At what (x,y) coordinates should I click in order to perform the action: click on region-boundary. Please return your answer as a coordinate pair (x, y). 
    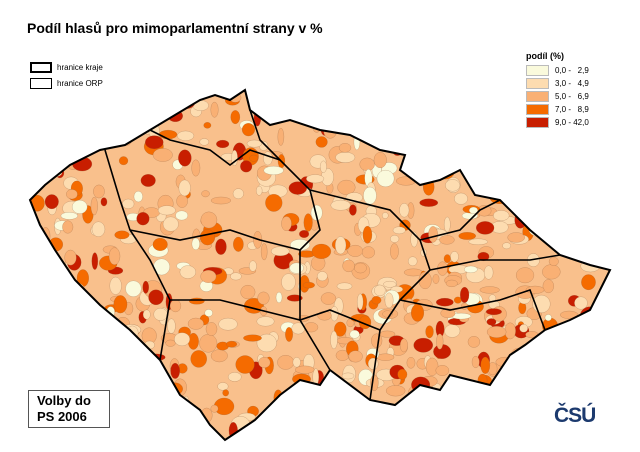
    Looking at the image, I should click on (472, 309).